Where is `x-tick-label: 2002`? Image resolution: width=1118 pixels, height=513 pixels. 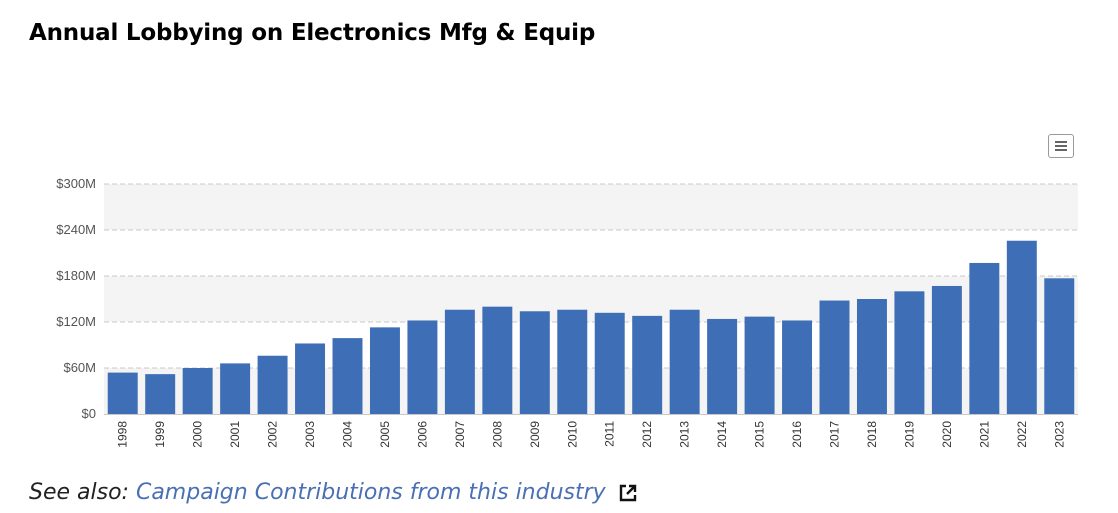
x-tick-label: 2002 is located at coordinates (273, 434).